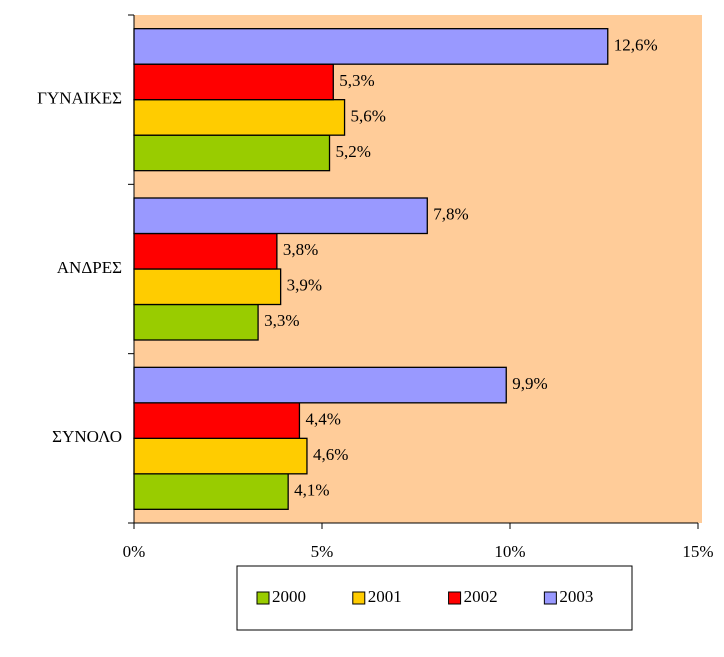  Describe the element at coordinates (450, 214) in the screenshot. I see `data-label: 7,8%` at that location.